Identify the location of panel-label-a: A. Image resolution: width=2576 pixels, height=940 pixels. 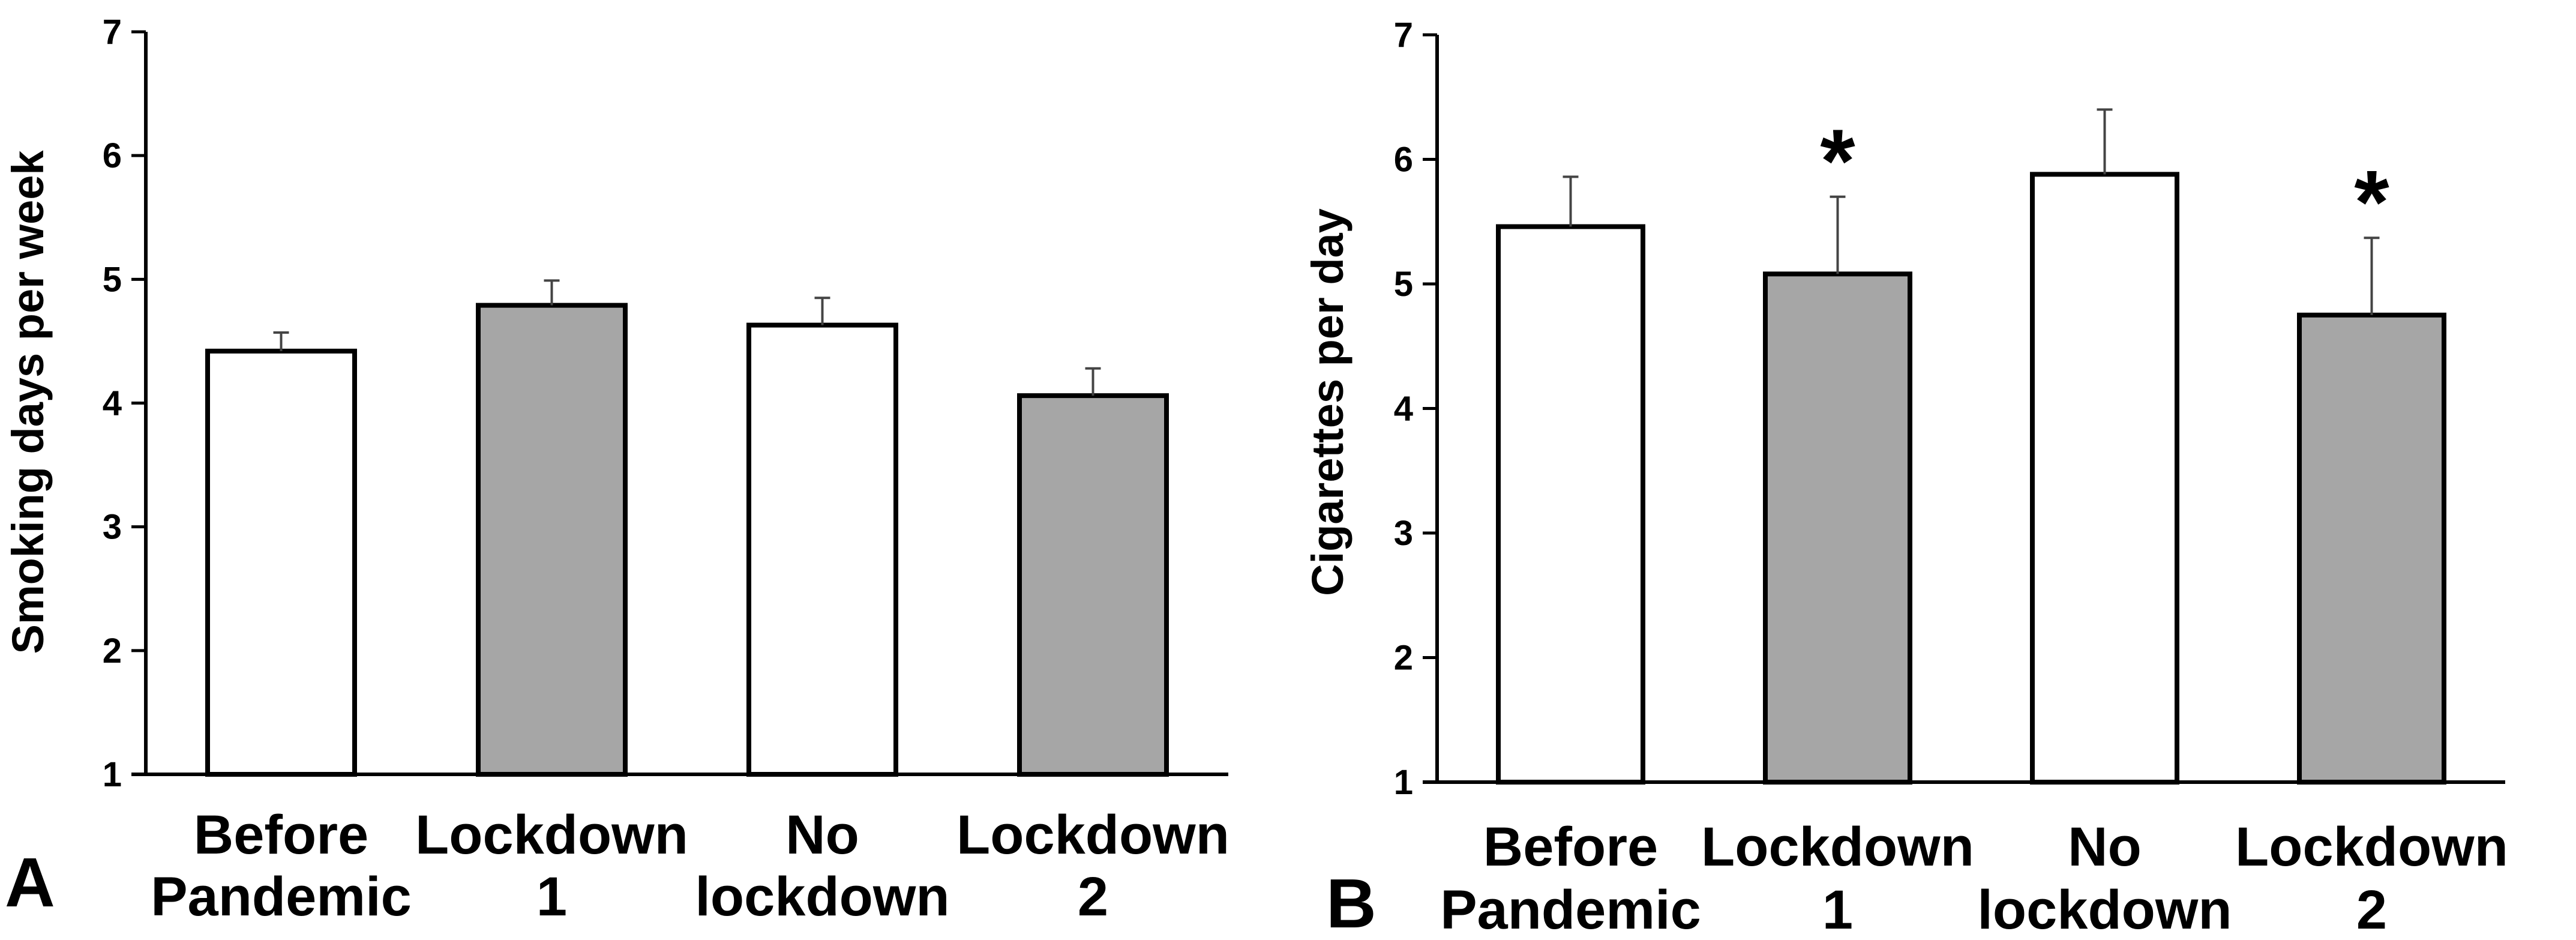
(30, 882).